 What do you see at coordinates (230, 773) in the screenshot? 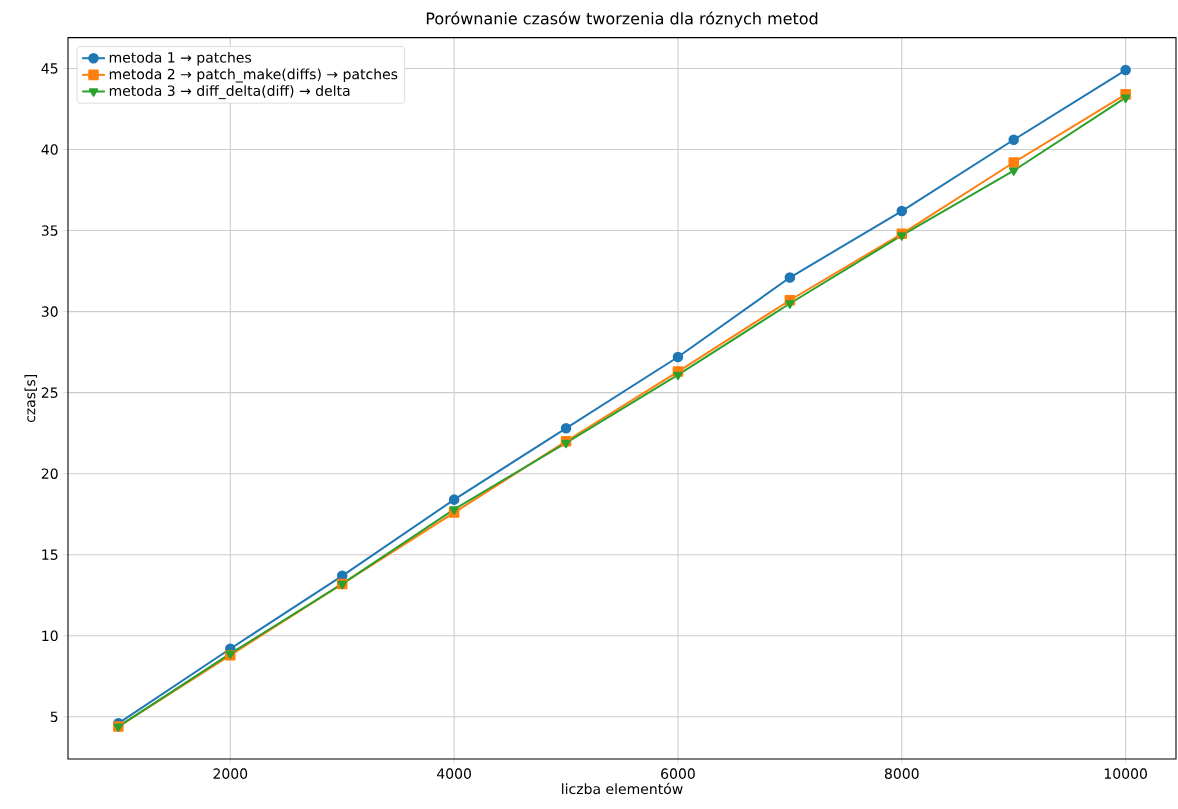
I see `x-tick-label: 2000` at bounding box center [230, 773].